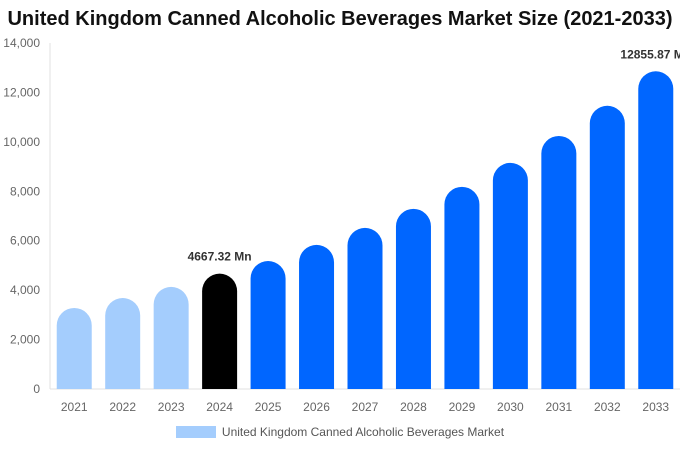  I want to click on x-tick-label: 2023, so click(171, 407).